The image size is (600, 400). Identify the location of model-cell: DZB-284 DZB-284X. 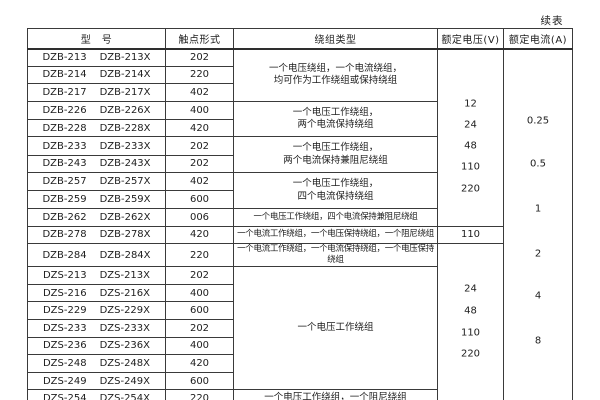
(96, 255).